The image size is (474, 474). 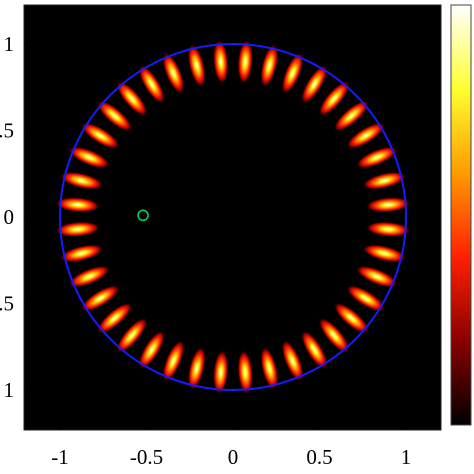 I want to click on x-tick-label: 1, so click(x=406, y=457).